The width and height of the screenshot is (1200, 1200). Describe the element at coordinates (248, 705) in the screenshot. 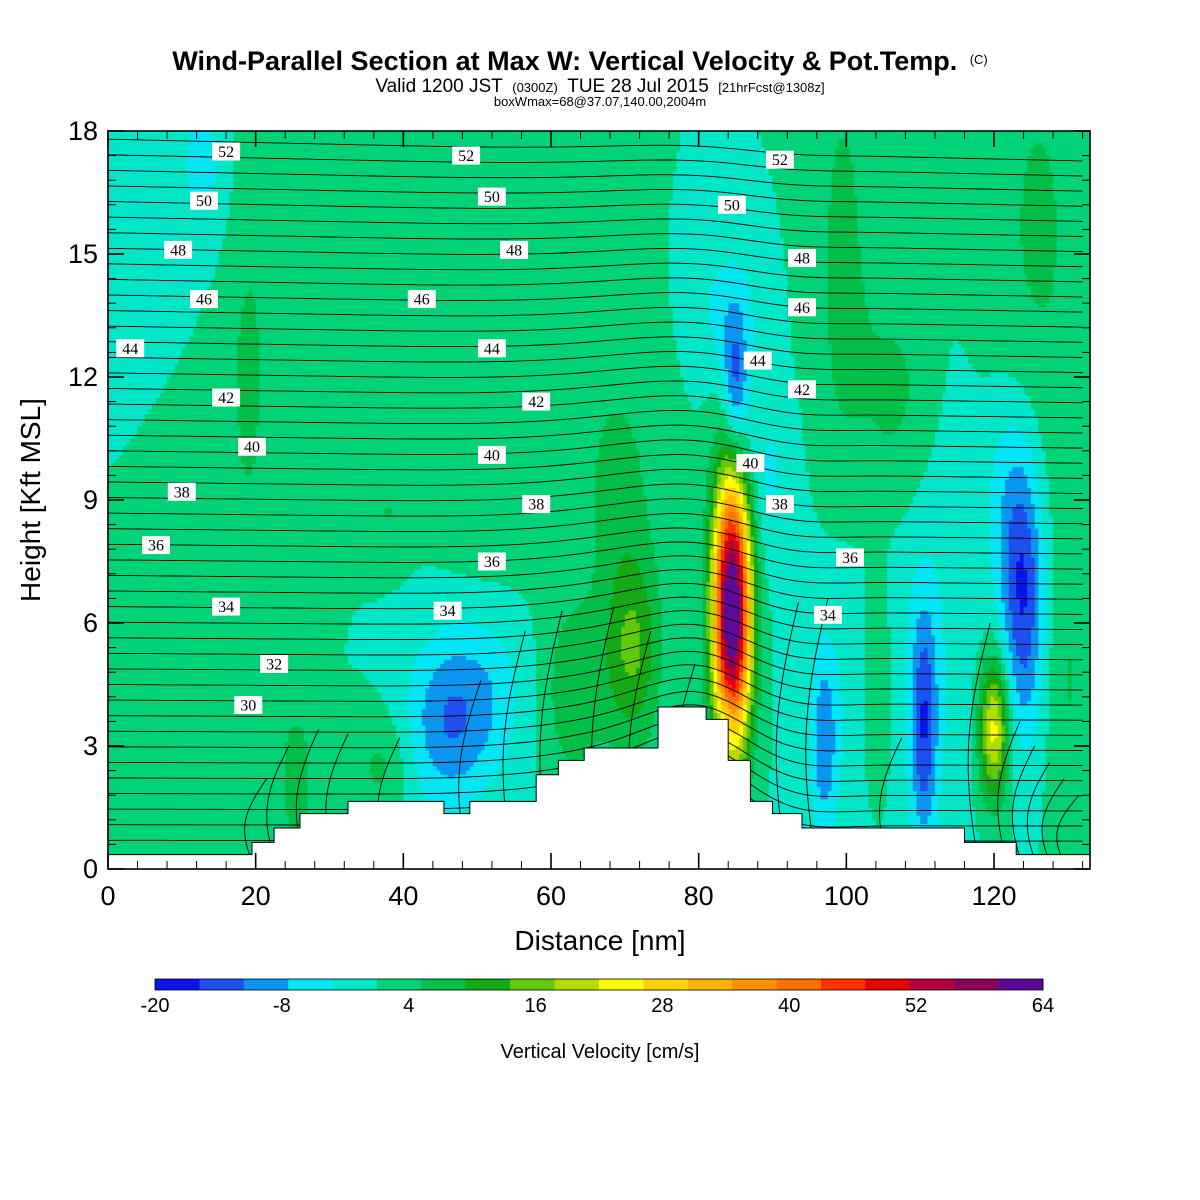

I see `contour-label: 30` at that location.